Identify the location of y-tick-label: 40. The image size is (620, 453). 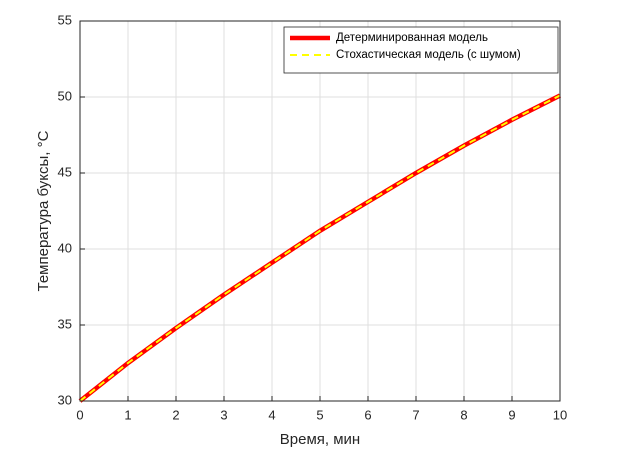
(65, 247).